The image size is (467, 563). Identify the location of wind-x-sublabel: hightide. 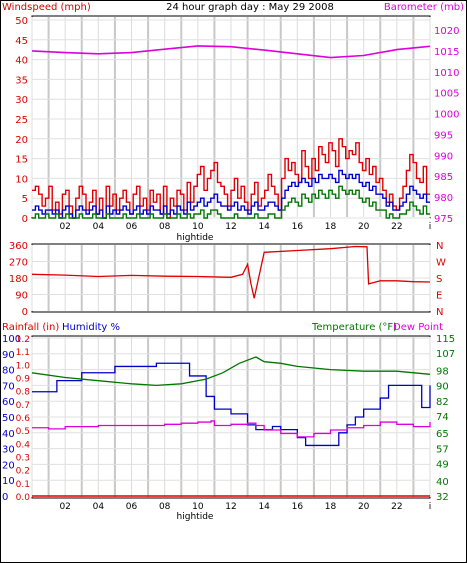
(195, 238).